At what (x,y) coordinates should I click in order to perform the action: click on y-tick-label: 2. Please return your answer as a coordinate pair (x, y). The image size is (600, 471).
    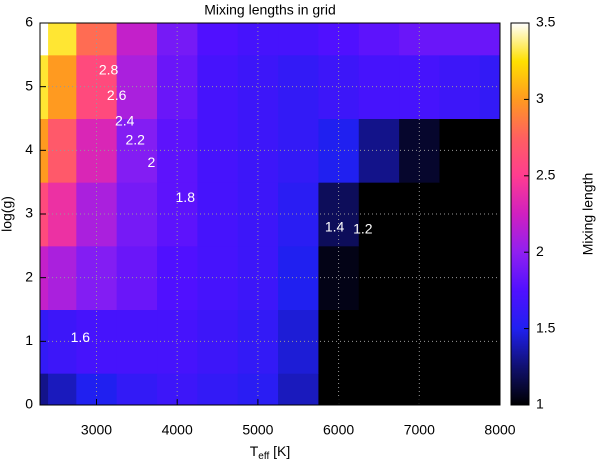
    Looking at the image, I should click on (29, 276).